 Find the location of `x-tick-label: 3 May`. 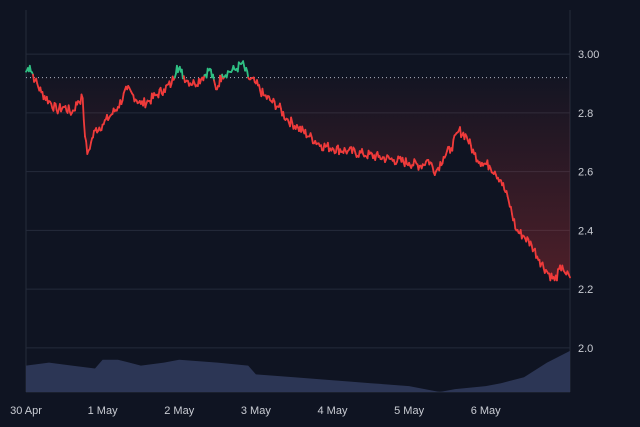

x-tick-label: 3 May is located at coordinates (256, 411).